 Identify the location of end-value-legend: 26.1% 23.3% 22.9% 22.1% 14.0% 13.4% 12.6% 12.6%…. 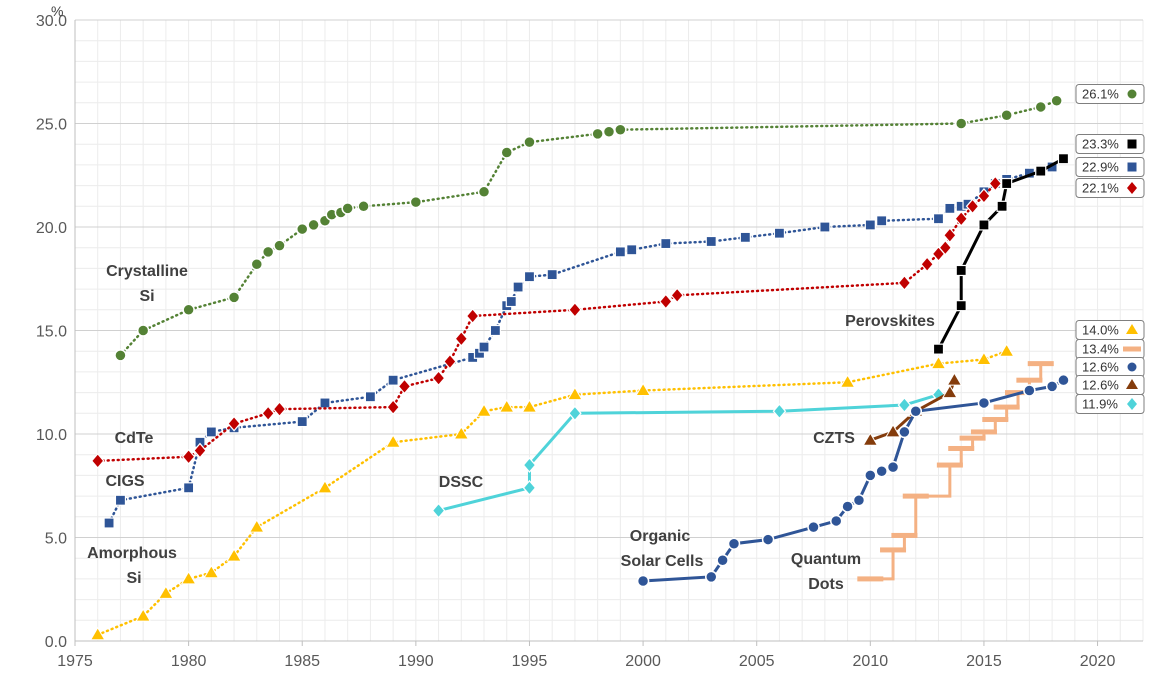
(1110, 249).